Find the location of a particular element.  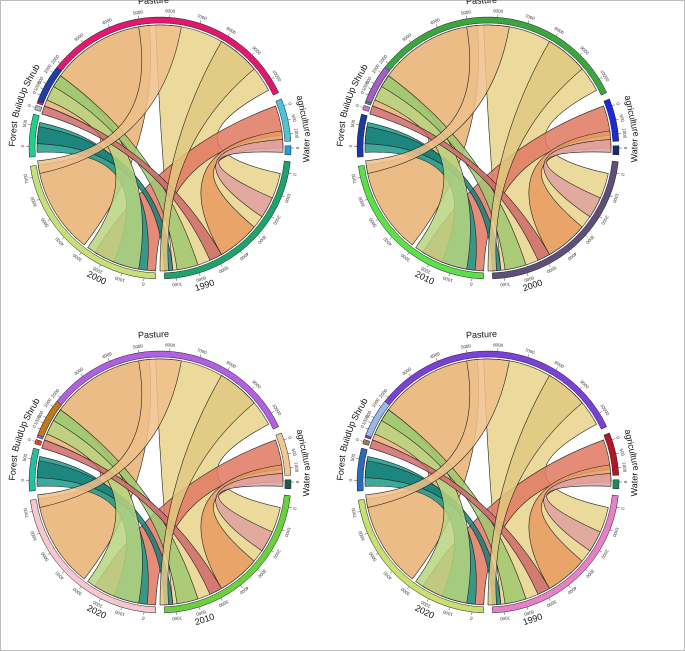

sector-tick-label: 9000 is located at coordinates (584, 50).